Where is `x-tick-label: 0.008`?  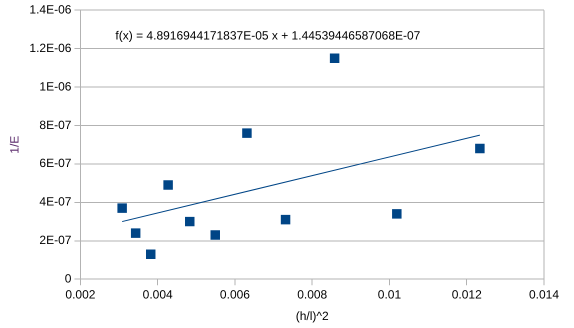
x-tick-label: 0.008 is located at coordinates (312, 295).